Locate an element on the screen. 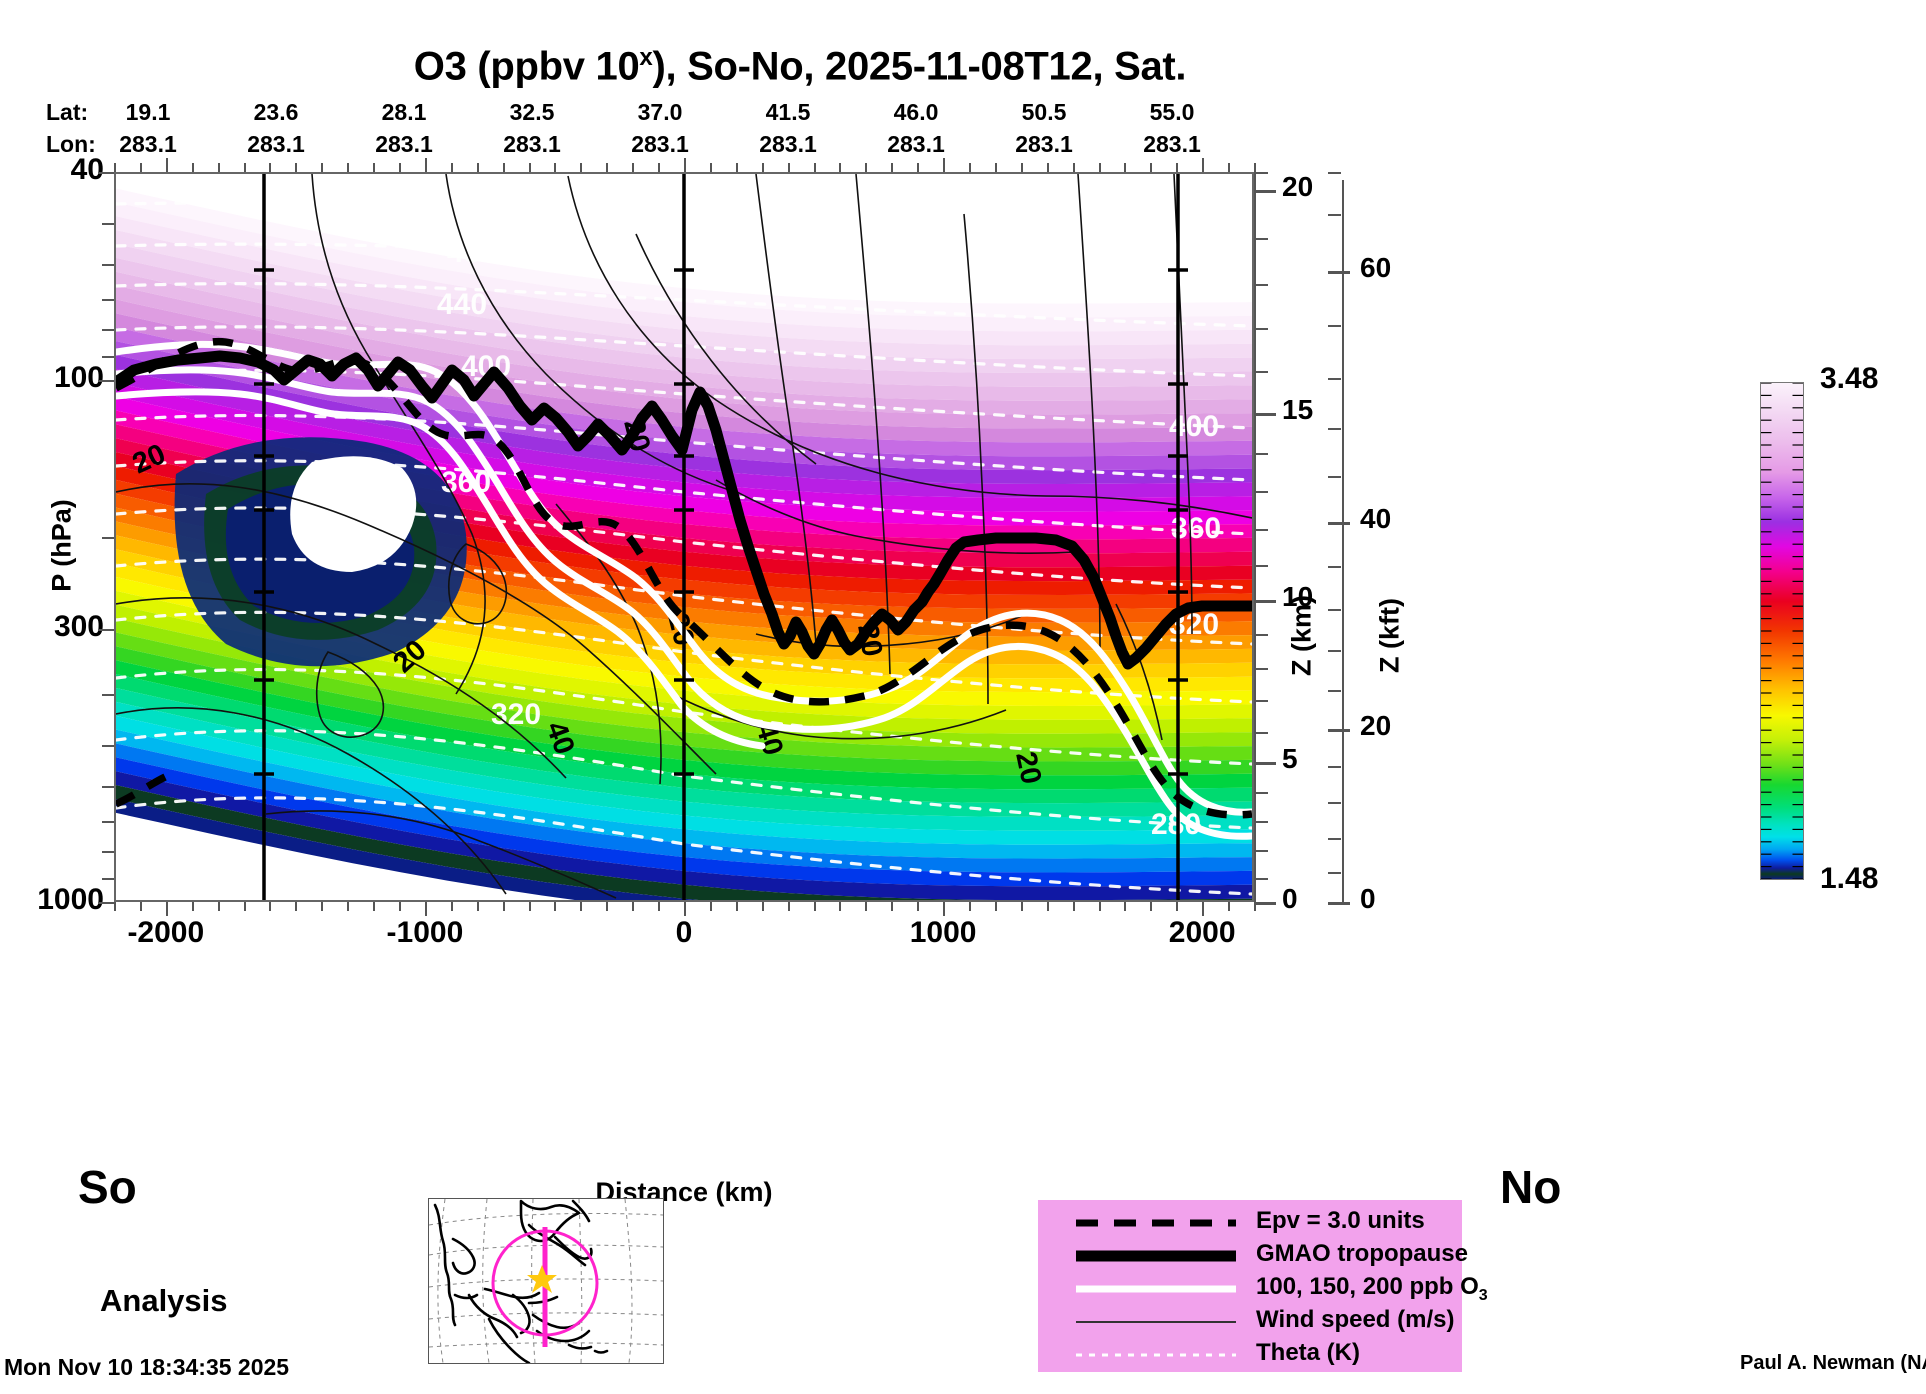  analysis-label: Analysis is located at coordinates (164, 1300).